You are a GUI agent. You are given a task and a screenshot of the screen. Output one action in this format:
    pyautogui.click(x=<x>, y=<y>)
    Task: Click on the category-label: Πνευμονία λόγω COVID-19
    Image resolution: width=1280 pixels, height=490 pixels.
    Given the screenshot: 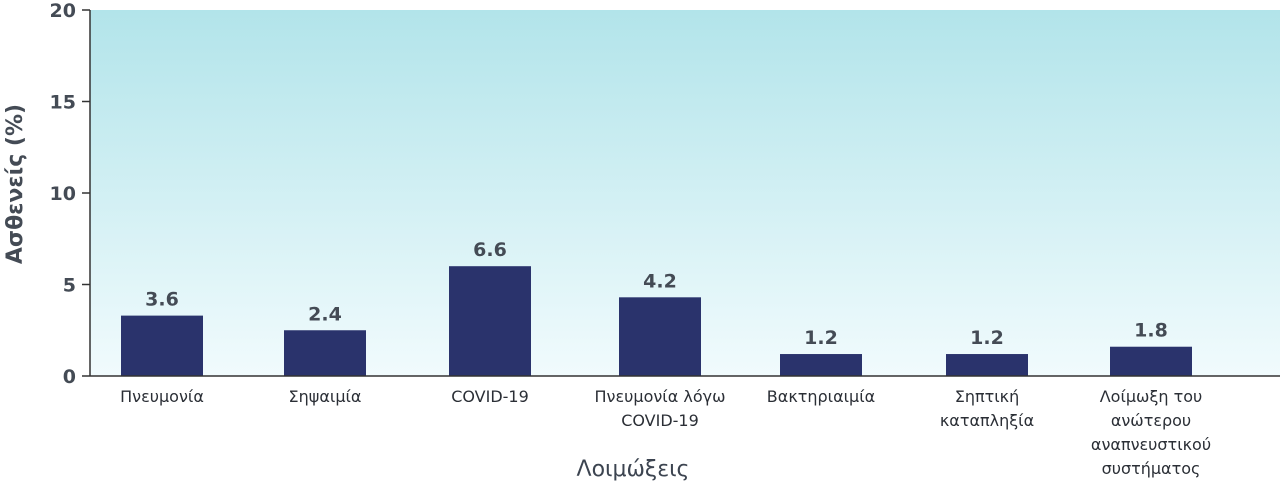 What is the action you would take?
    pyautogui.click(x=660, y=408)
    